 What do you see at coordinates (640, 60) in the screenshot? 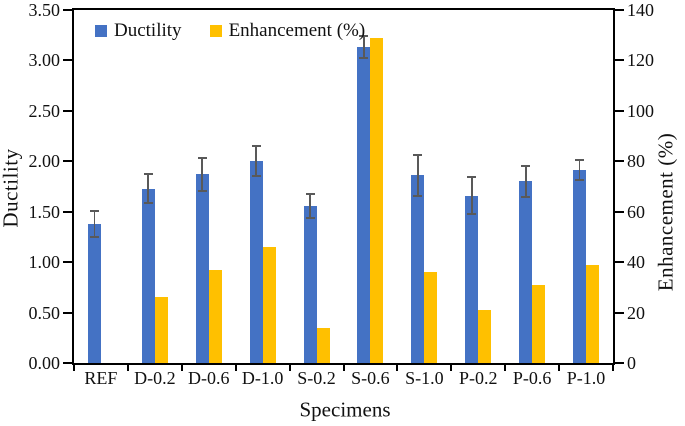
I see `right-tick-label: 120` at bounding box center [640, 60].